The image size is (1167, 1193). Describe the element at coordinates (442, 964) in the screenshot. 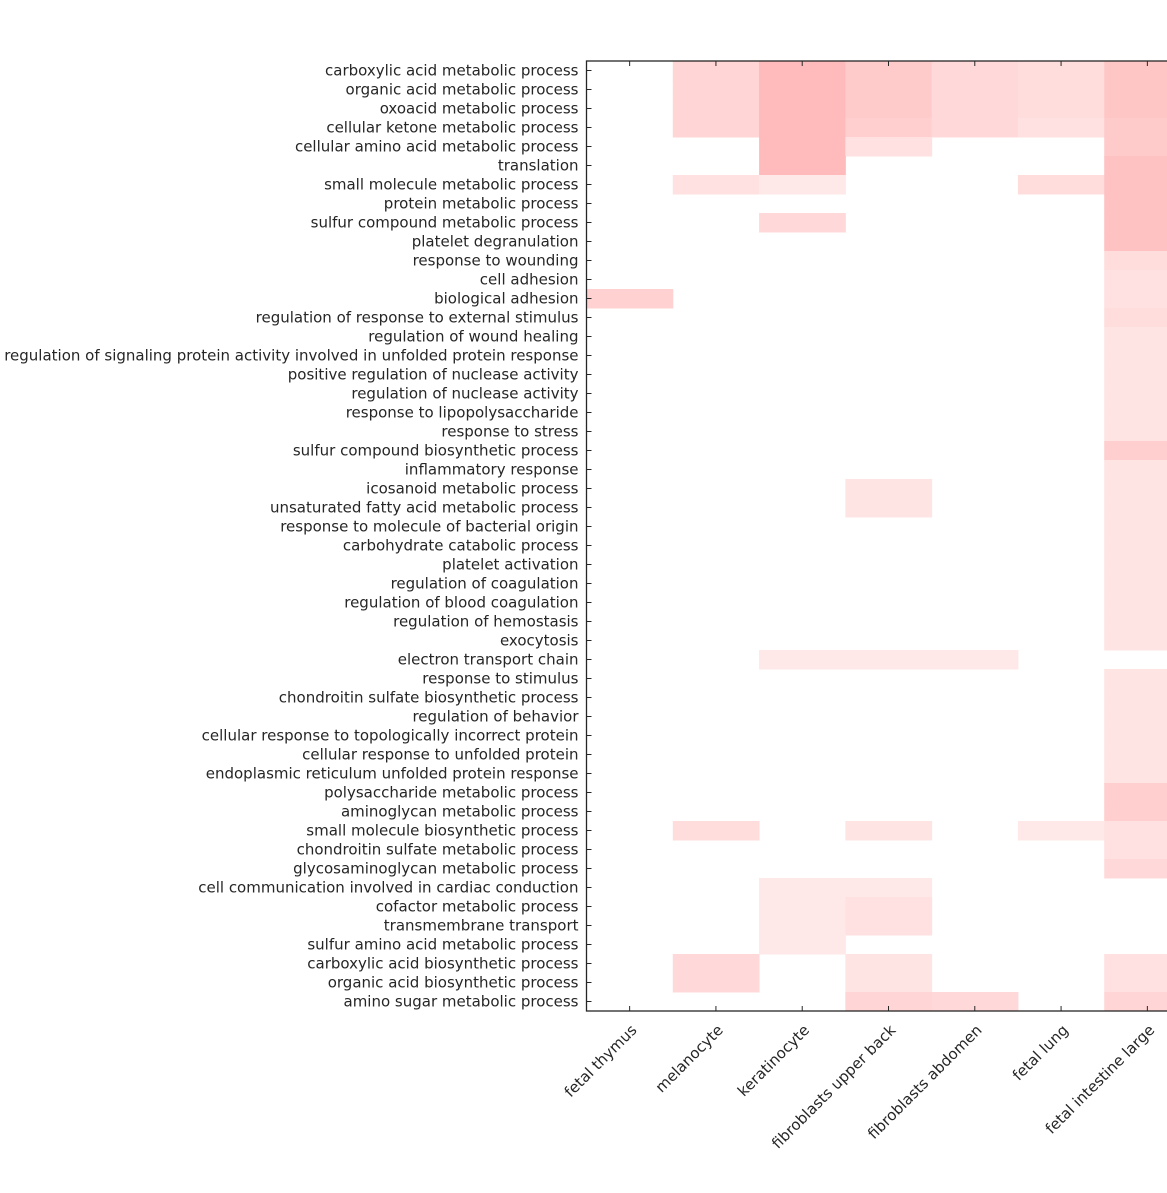

I see `y-tick-label: carboxylic acid biosynthetic process` at that location.